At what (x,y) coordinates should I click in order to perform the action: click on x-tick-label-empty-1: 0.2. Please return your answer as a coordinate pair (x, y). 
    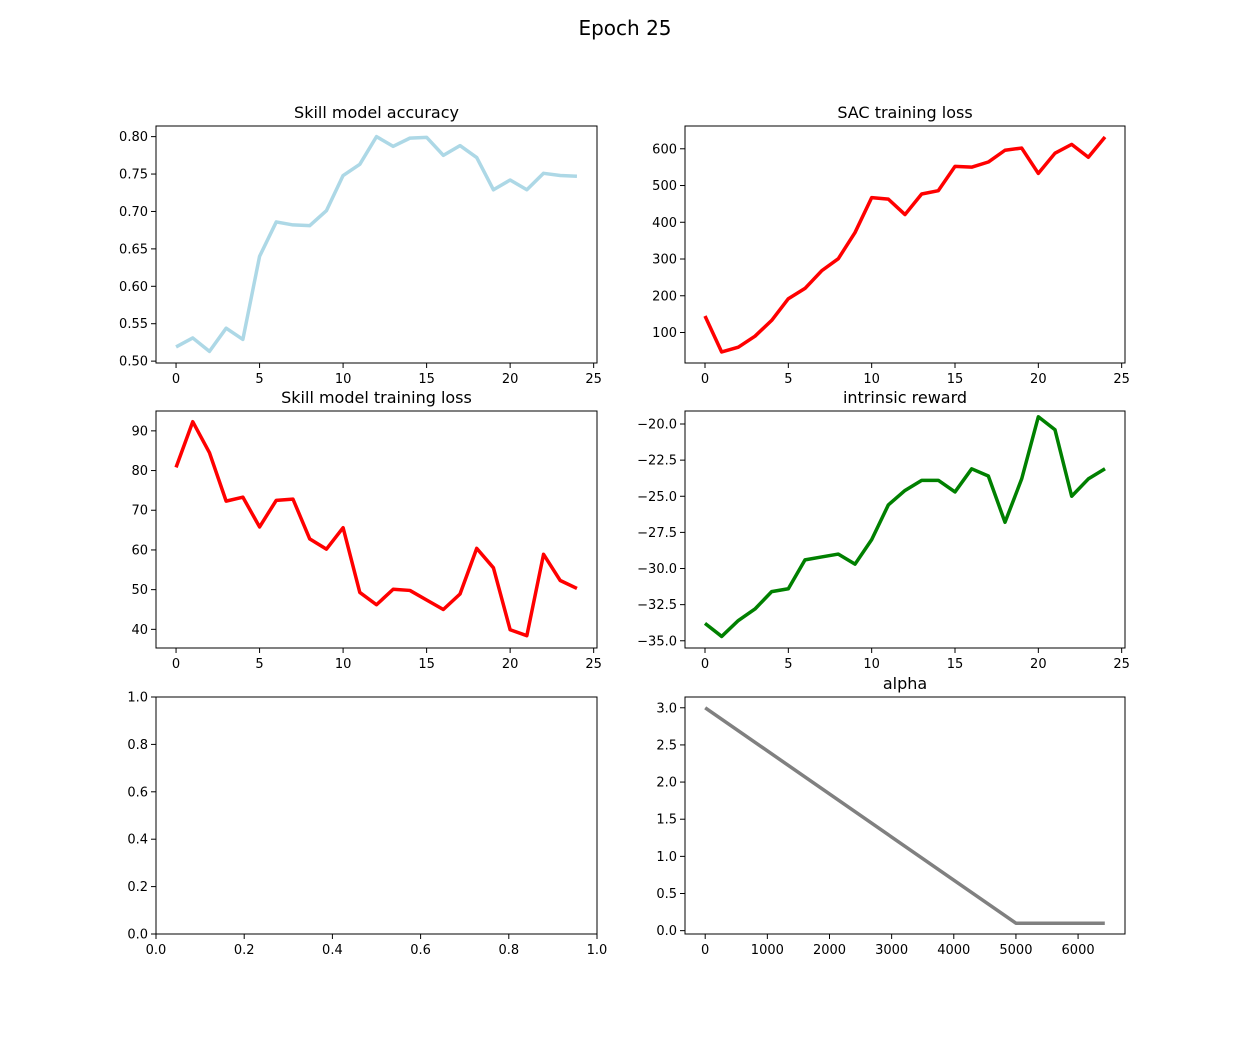
    Looking at the image, I should click on (244, 950).